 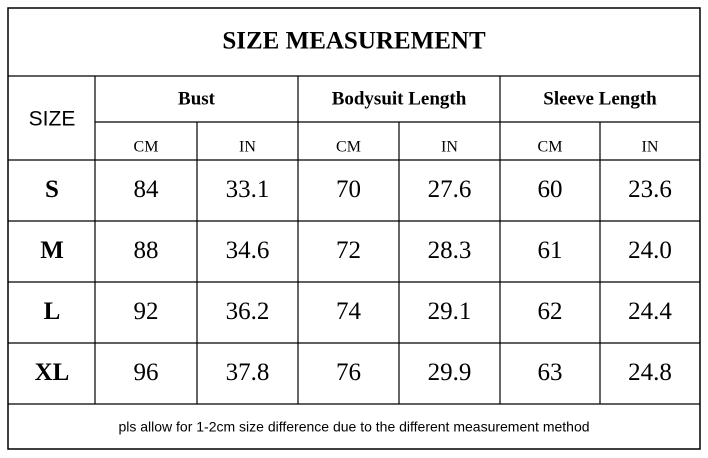 What do you see at coordinates (349, 311) in the screenshot?
I see `cell-value: 74` at bounding box center [349, 311].